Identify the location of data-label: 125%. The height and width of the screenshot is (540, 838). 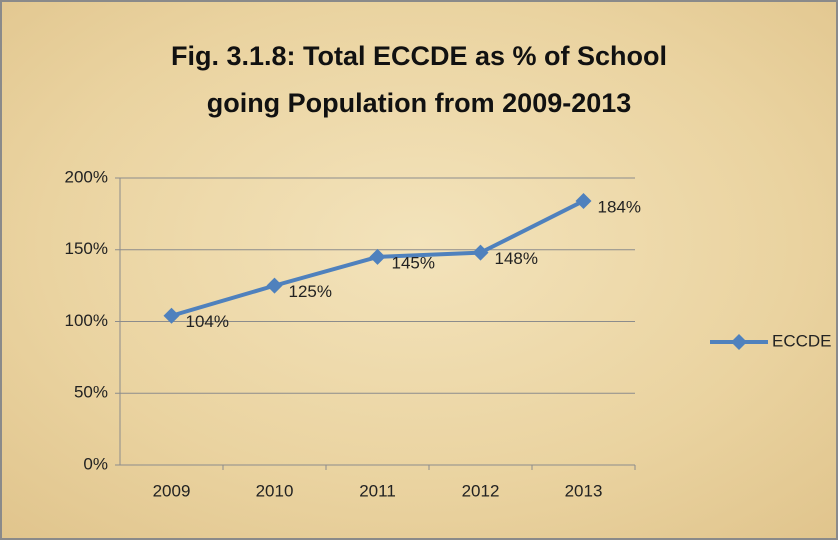
(310, 291).